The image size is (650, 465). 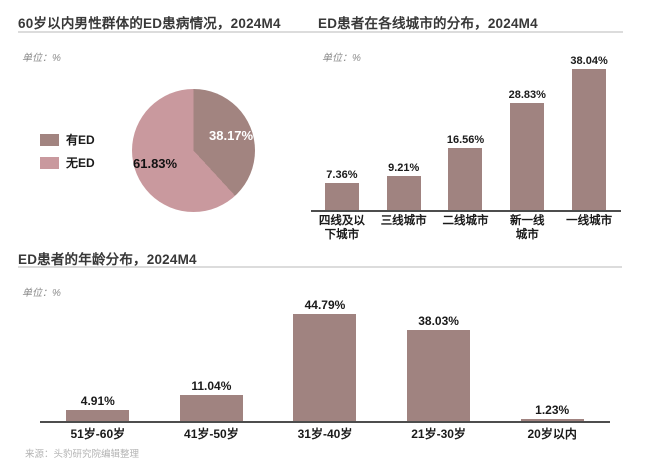 I want to click on bar-column: 11.04%, so click(x=212, y=360).